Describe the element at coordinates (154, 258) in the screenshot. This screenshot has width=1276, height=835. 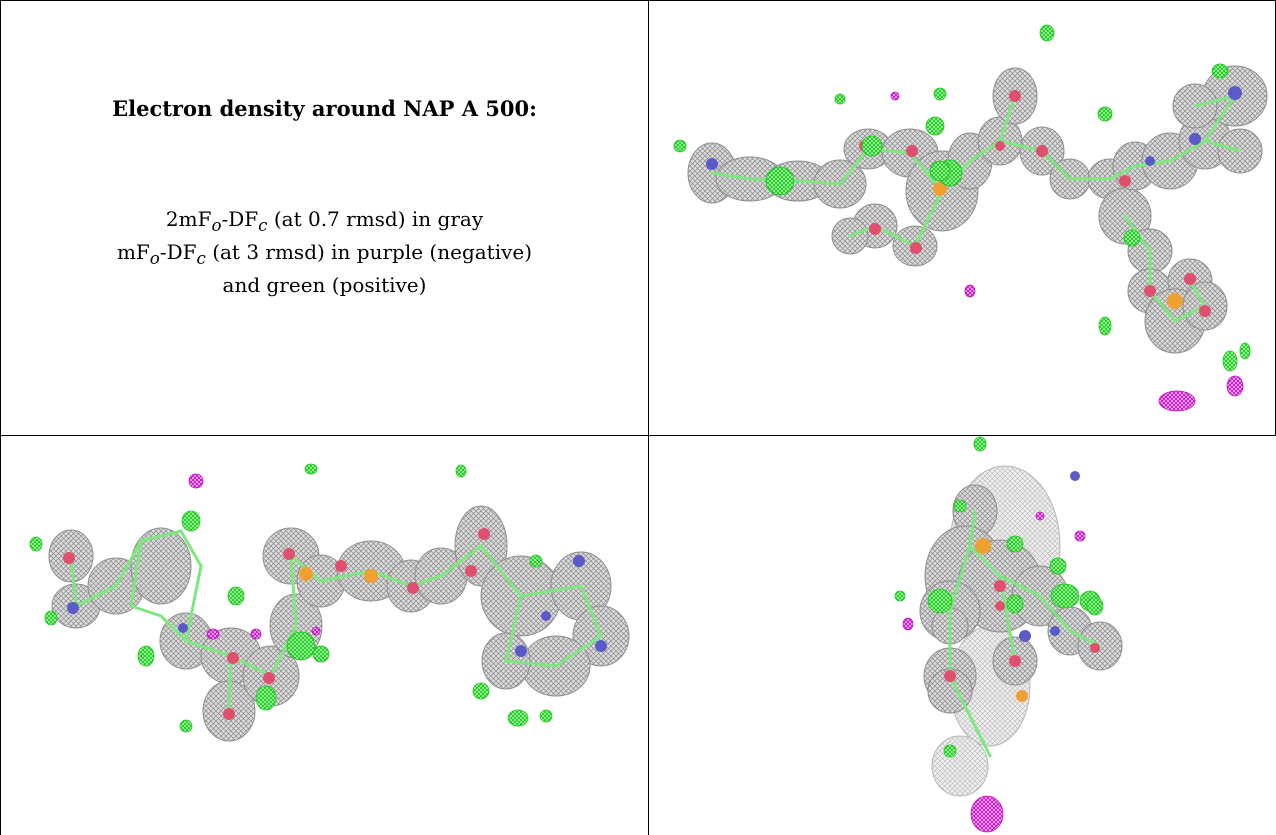
I see `legend-fofc-sub-o: o` at that location.